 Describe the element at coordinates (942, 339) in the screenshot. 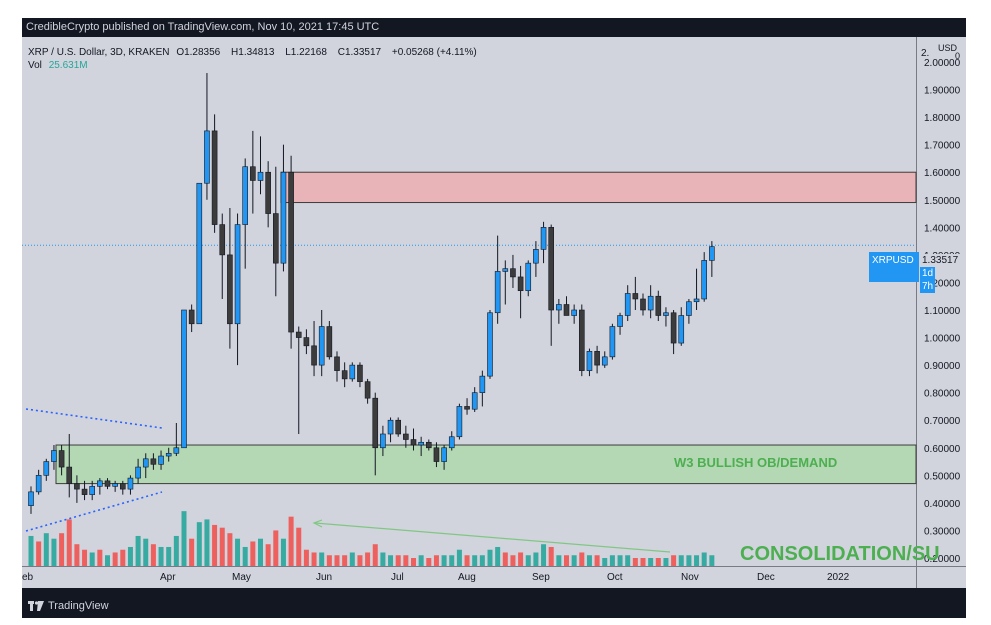

I see `y-tick-label: 1.00000` at that location.